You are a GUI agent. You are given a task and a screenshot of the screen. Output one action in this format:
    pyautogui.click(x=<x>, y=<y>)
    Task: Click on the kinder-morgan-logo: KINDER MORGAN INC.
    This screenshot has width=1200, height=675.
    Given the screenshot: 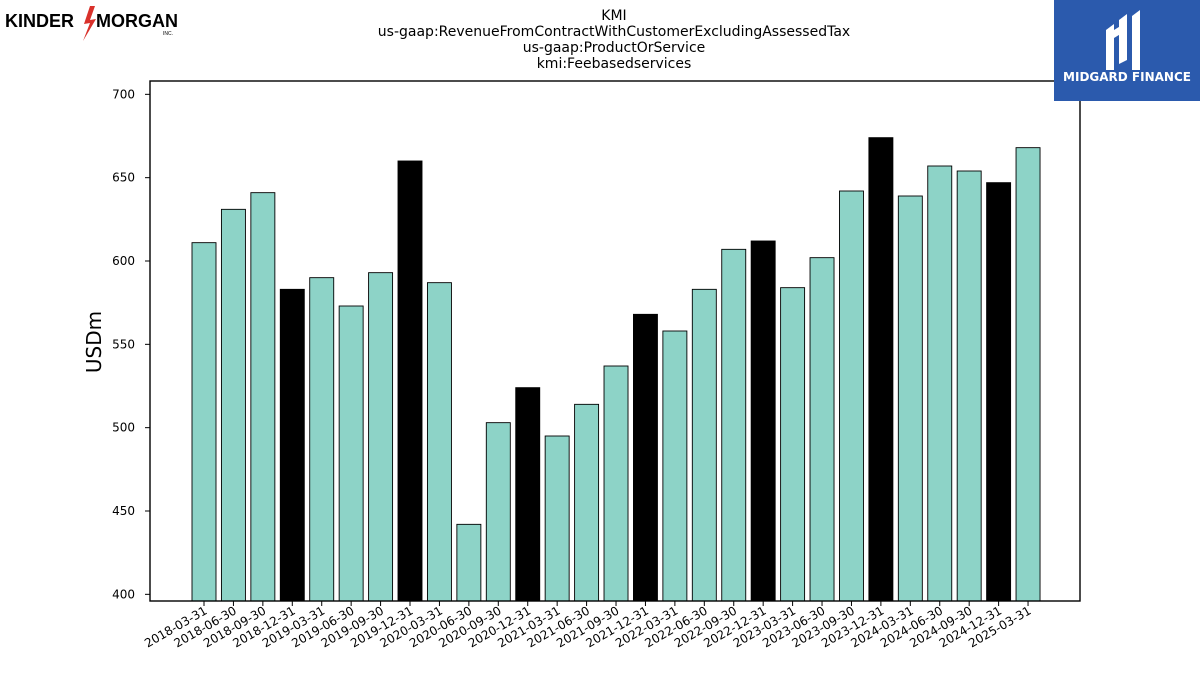 What is the action you would take?
    pyautogui.click(x=91, y=23)
    